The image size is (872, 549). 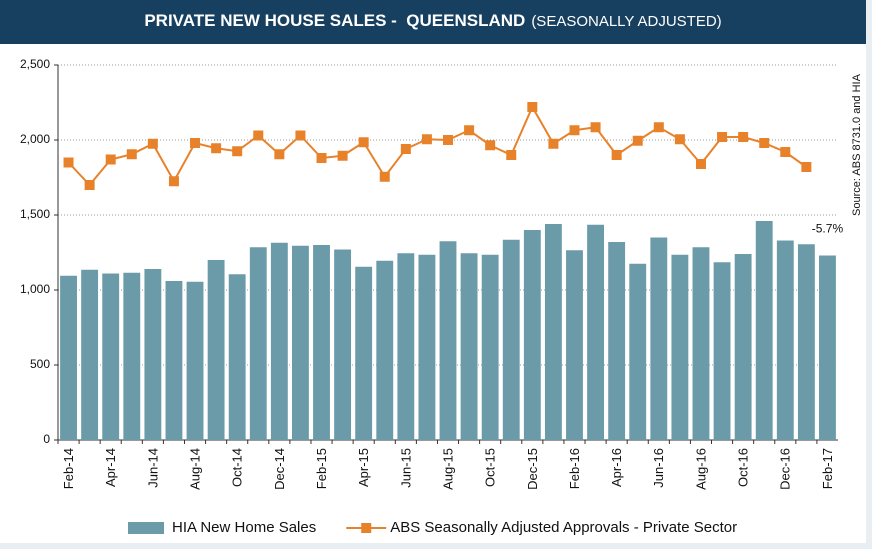 What do you see at coordinates (237, 467) in the screenshot?
I see `x-tick-label: Oct-14` at bounding box center [237, 467].